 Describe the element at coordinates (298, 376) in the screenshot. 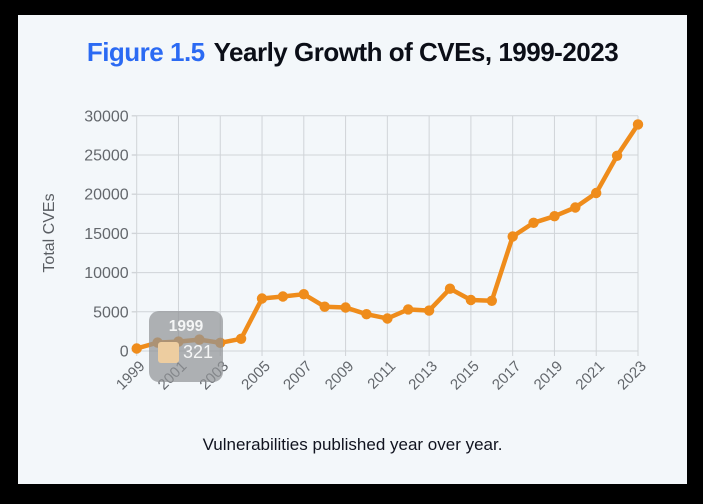

I see `x-tick-label: 2007` at that location.